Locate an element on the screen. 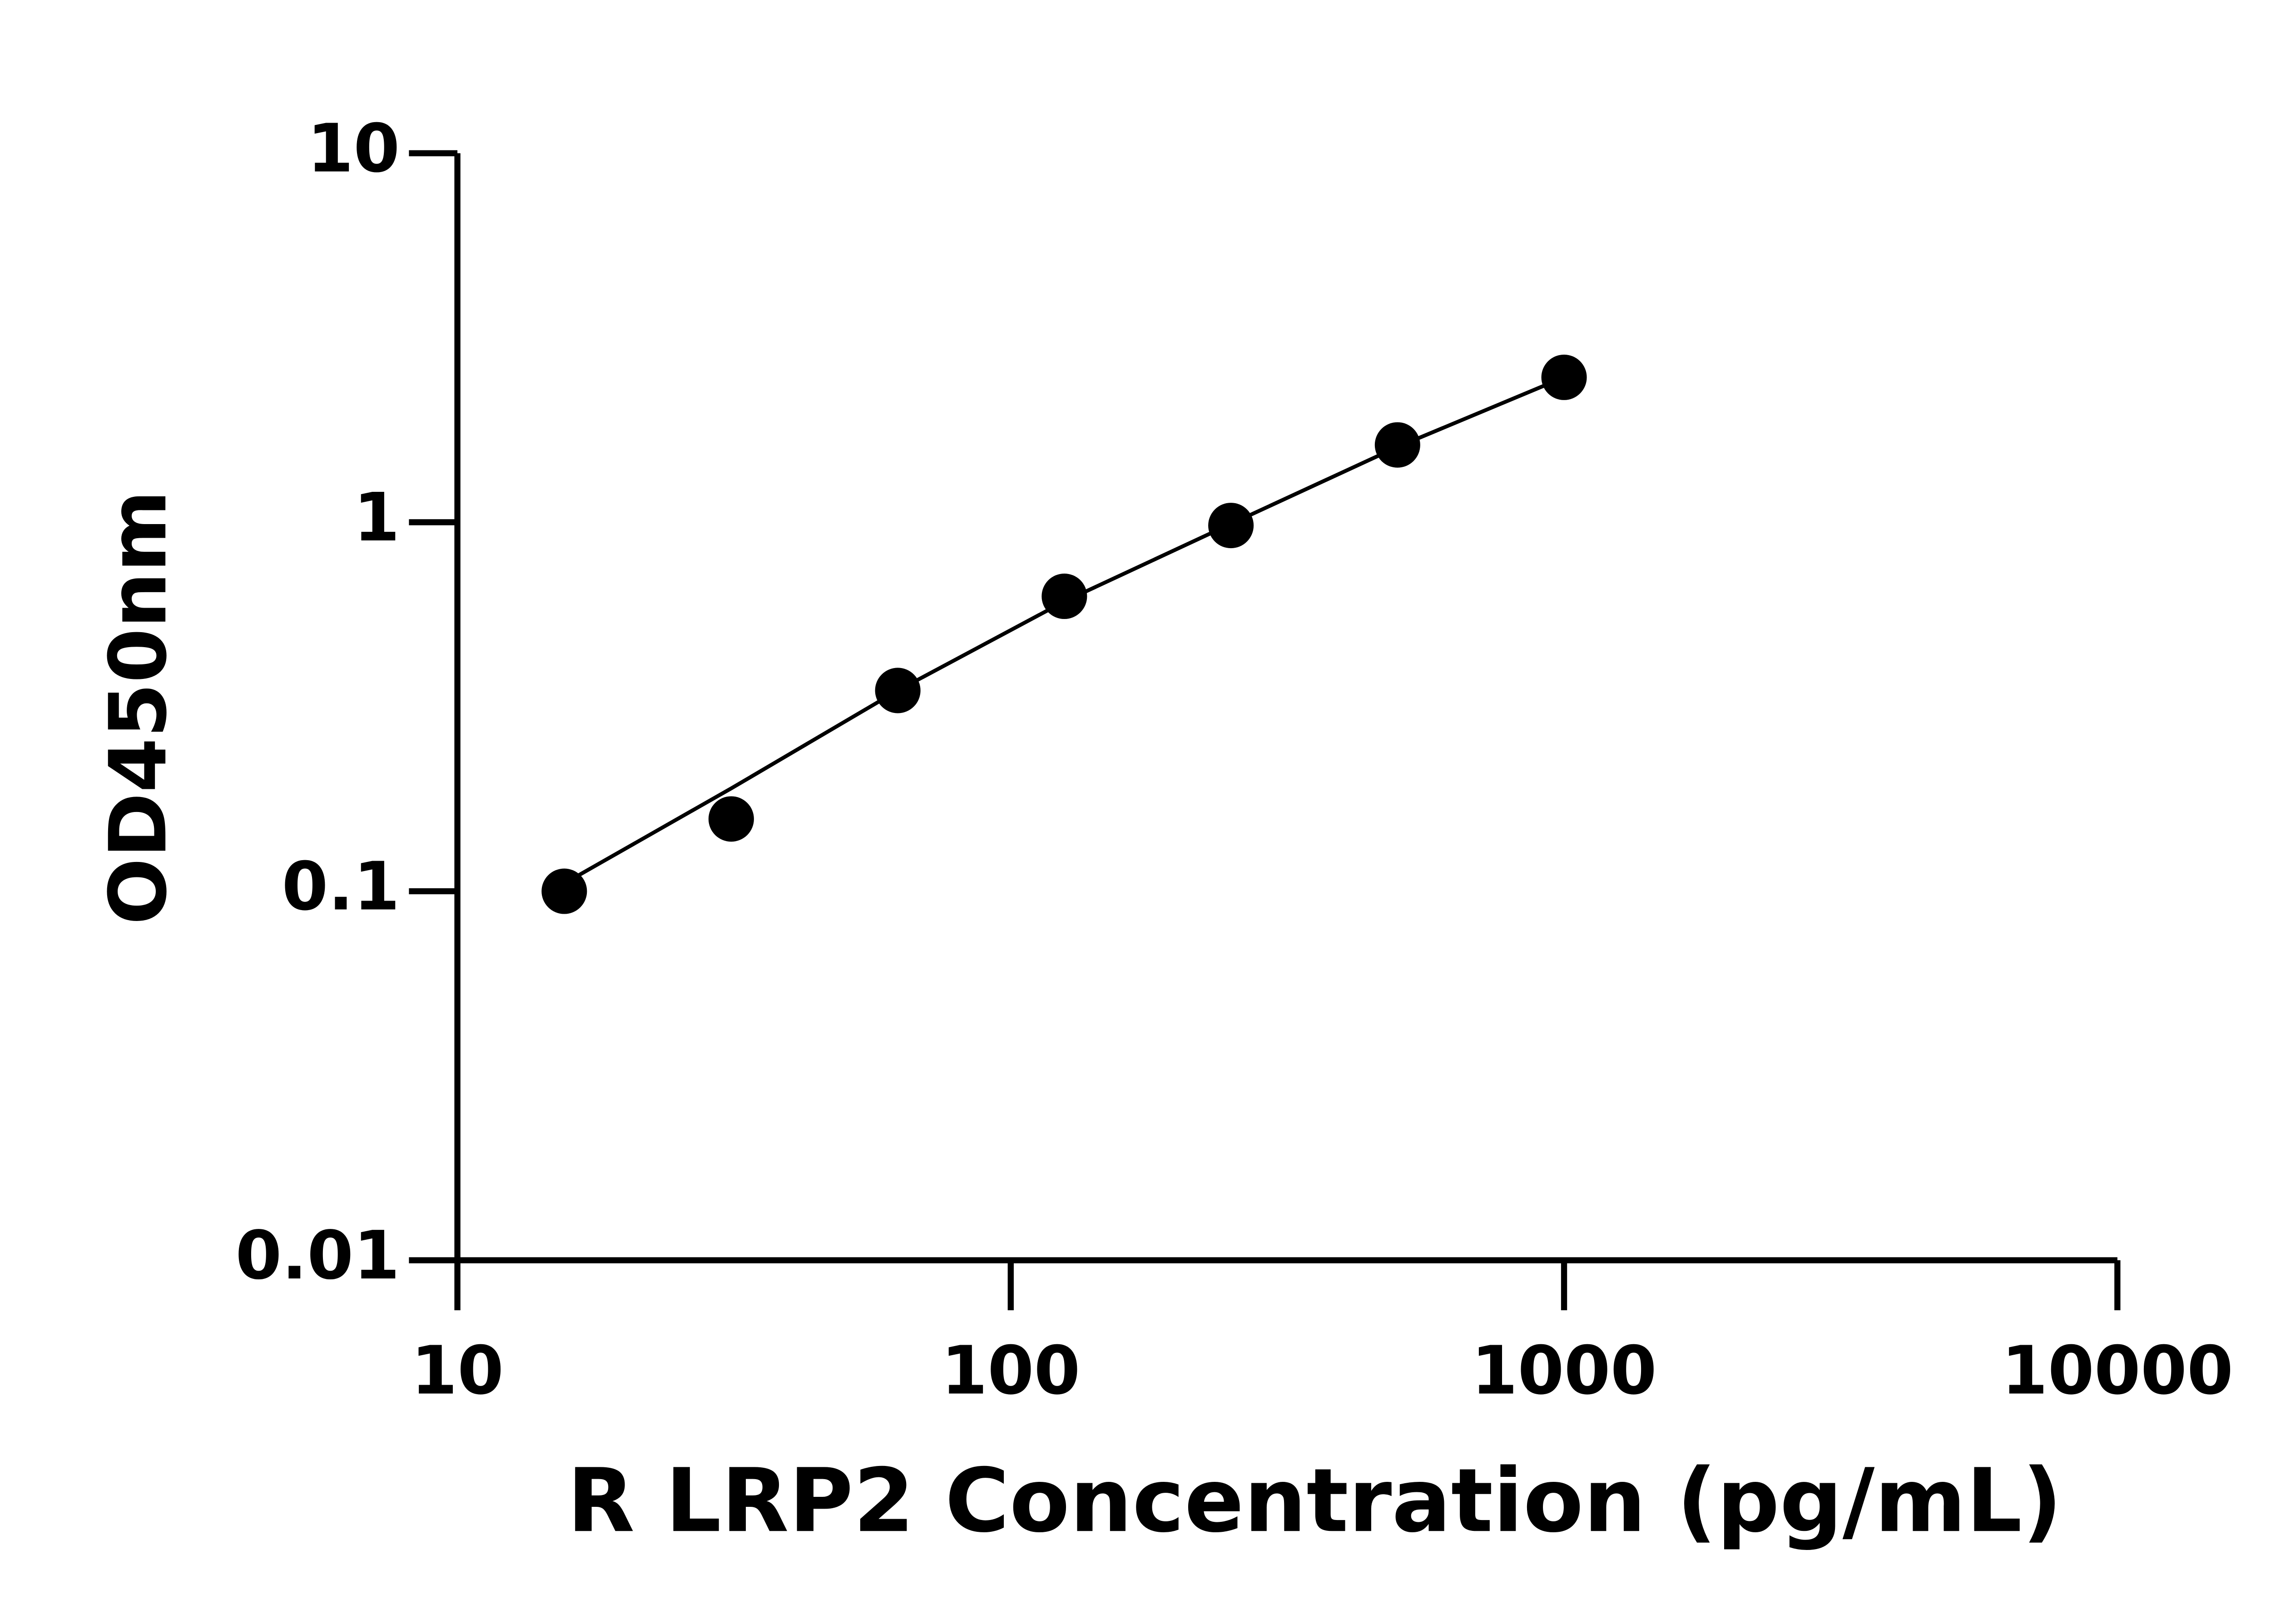 This screenshot has width=2271, height=1624. x-tick-label: 10 is located at coordinates (457, 1371).